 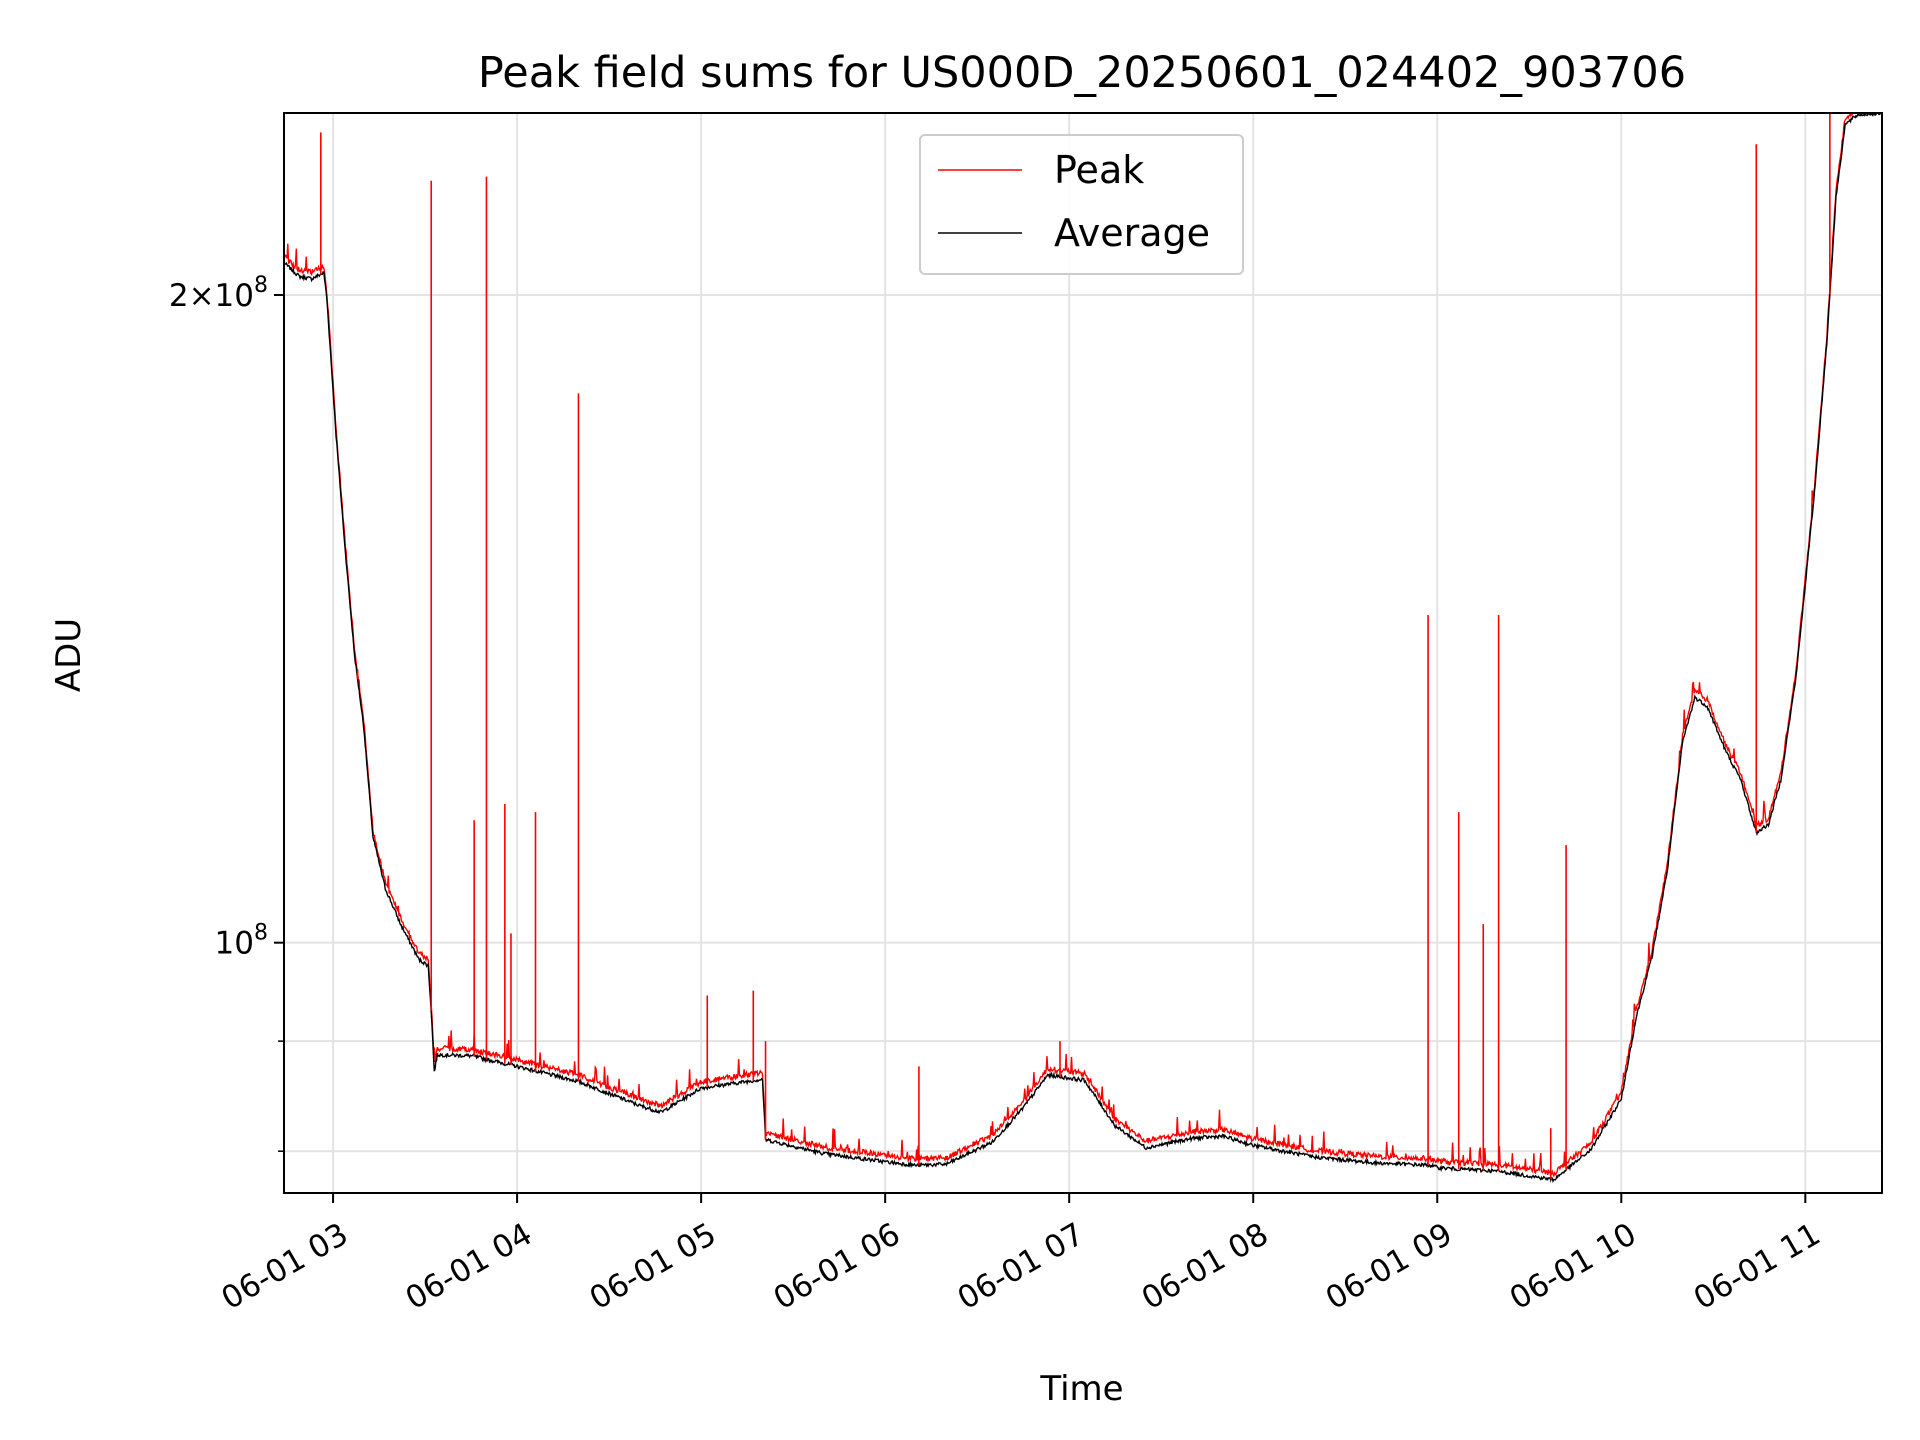 What do you see at coordinates (1099, 170) in the screenshot?
I see `legend-peak-label: Peak` at bounding box center [1099, 170].